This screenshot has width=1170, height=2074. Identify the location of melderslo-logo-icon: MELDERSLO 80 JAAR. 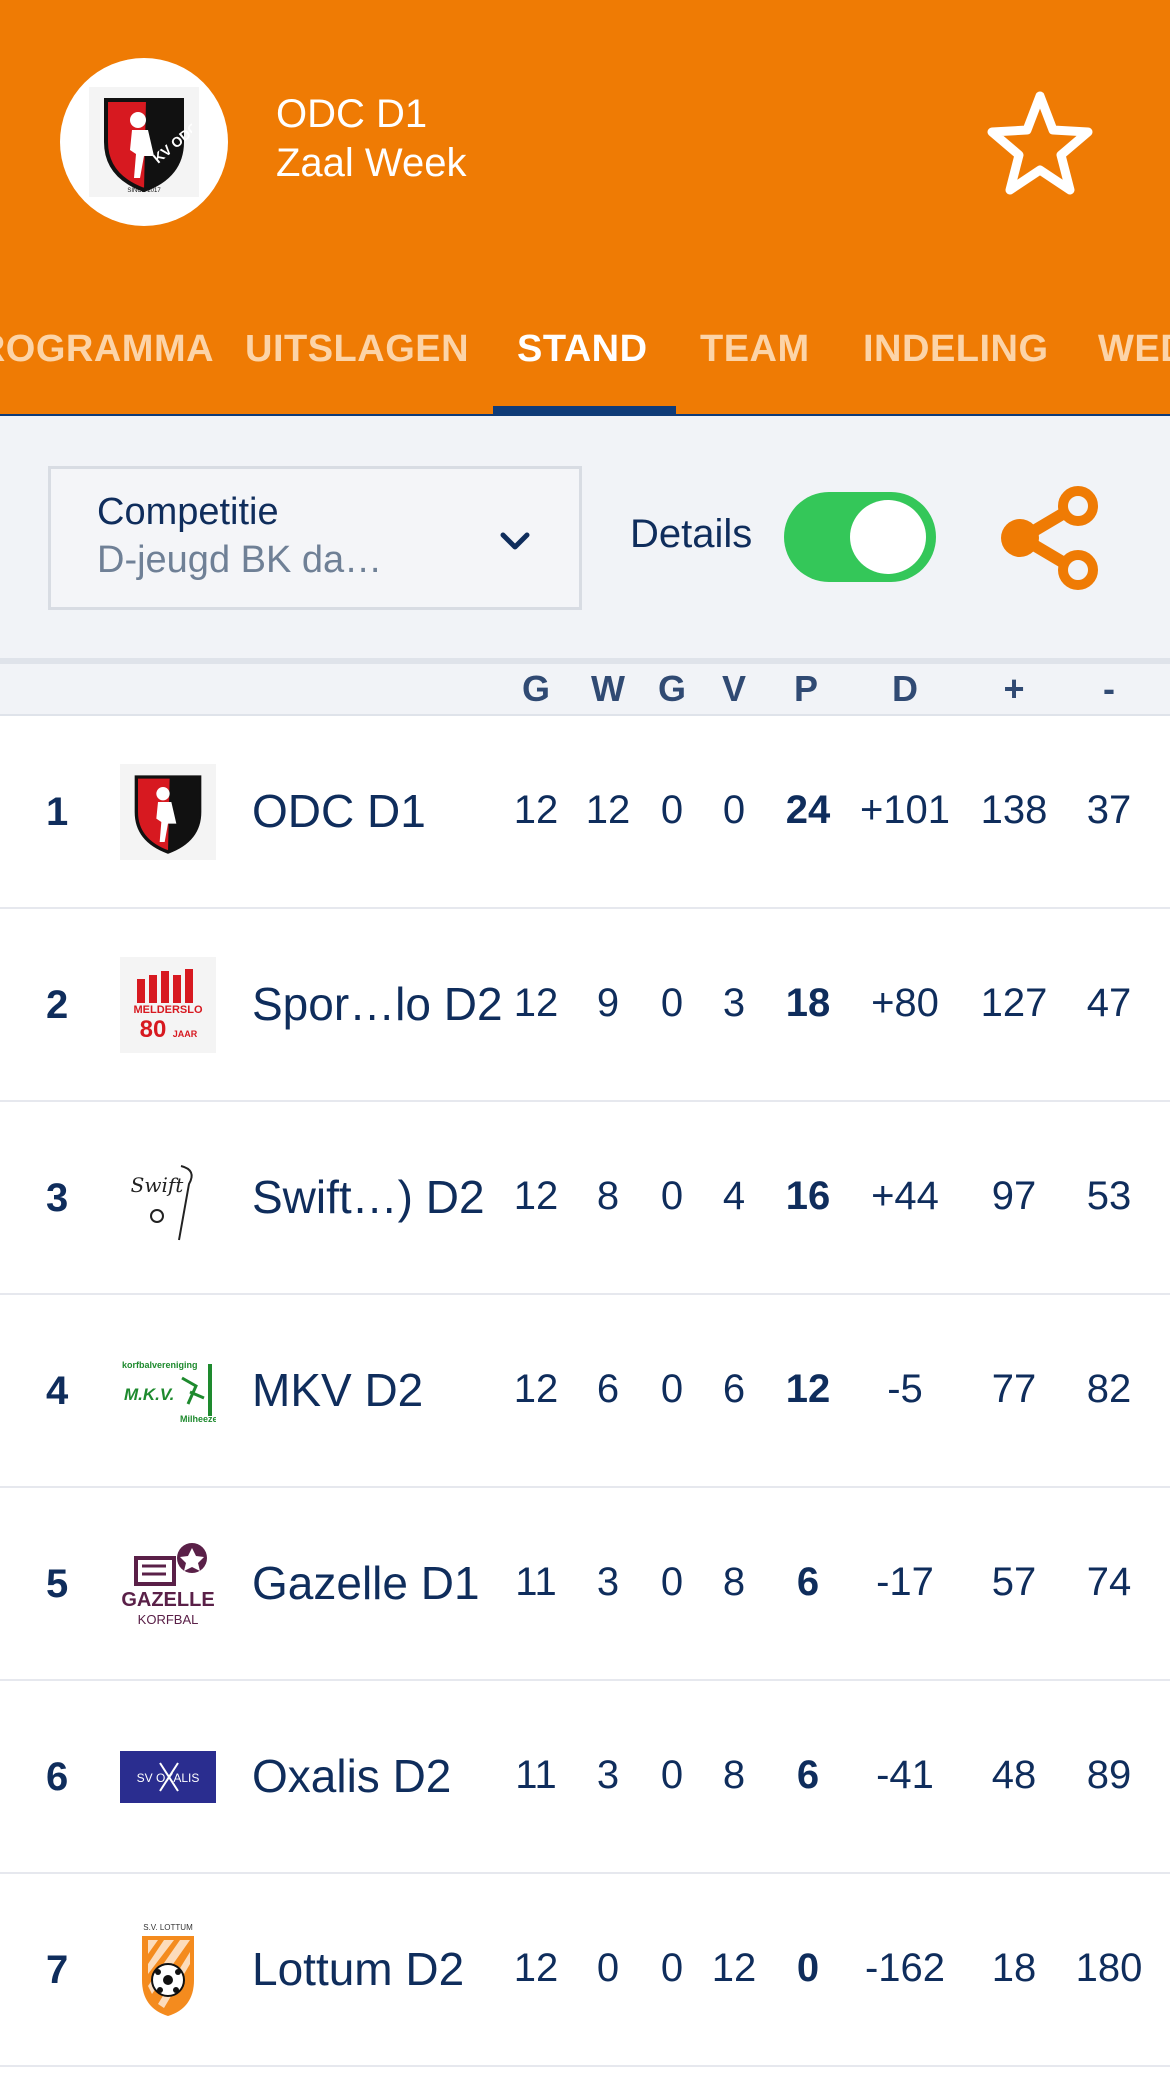
(168, 1006).